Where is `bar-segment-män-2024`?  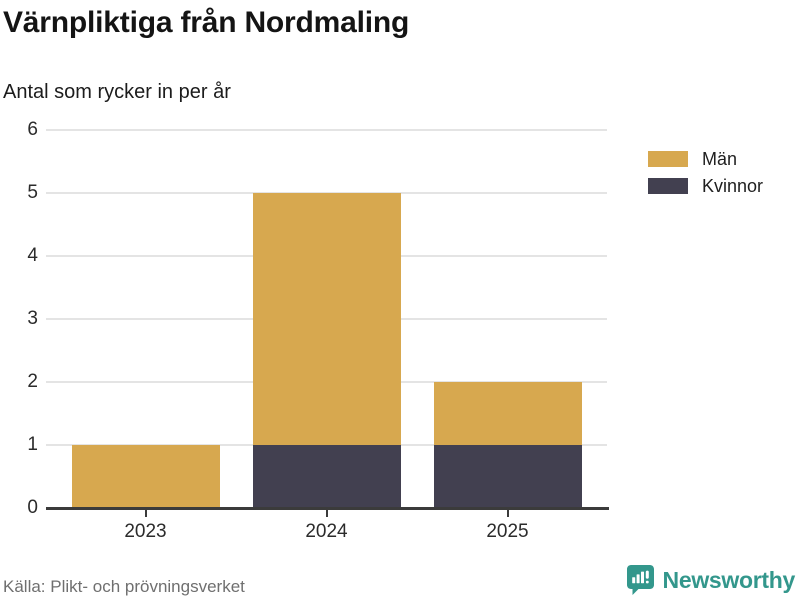
bar-segment-män-2024 is located at coordinates (326, 319).